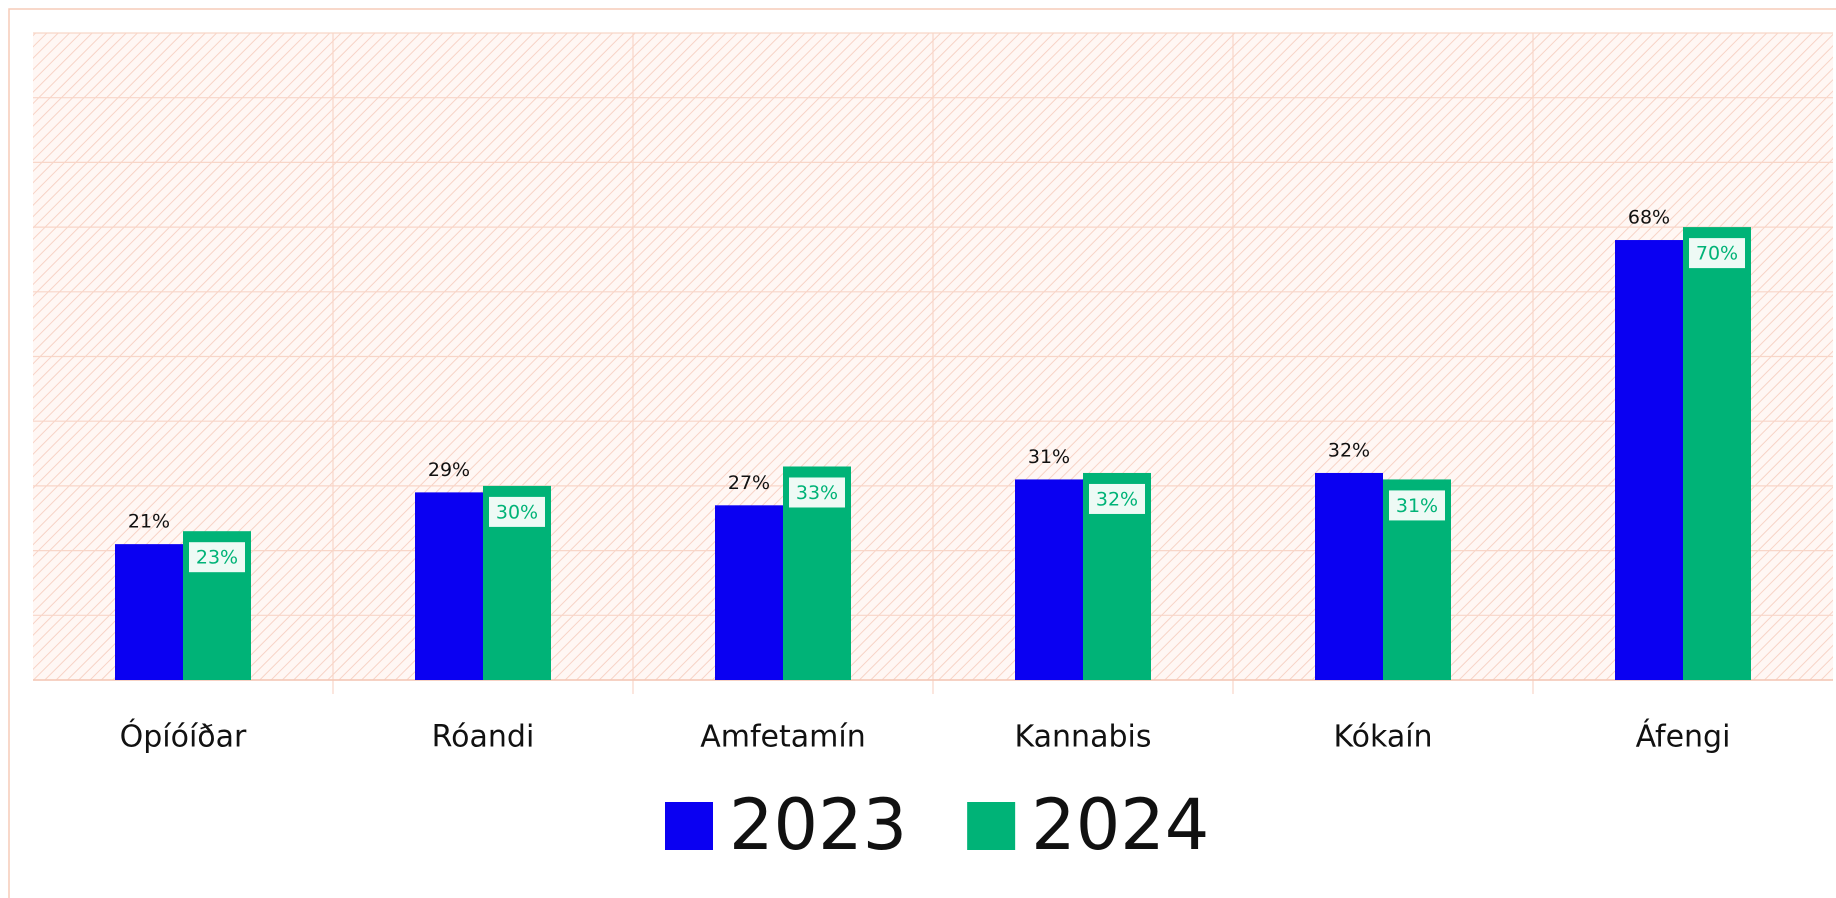 This screenshot has width=1836, height=898. What do you see at coordinates (1649, 218) in the screenshot?
I see `data-label: 68%` at bounding box center [1649, 218].